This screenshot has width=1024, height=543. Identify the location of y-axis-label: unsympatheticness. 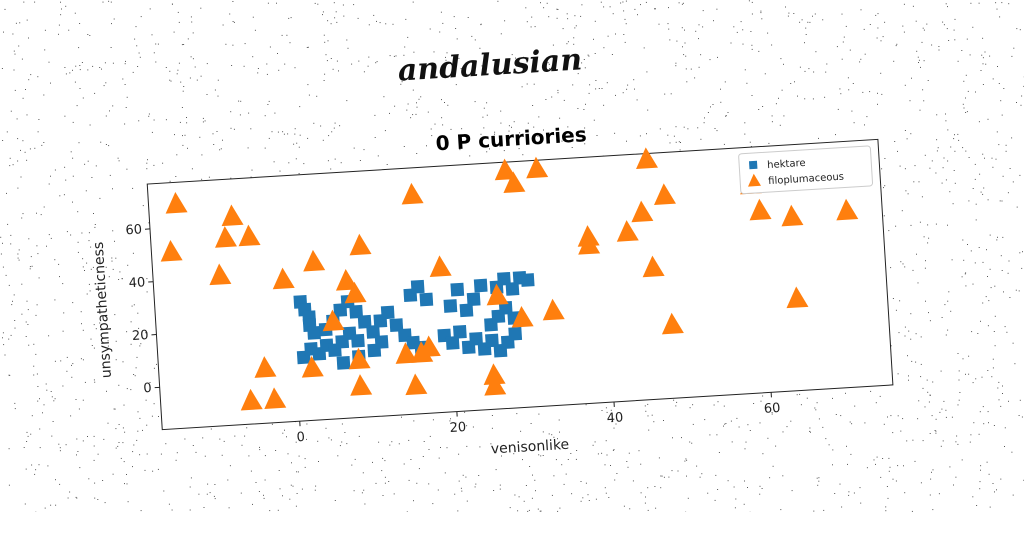
(103, 309).